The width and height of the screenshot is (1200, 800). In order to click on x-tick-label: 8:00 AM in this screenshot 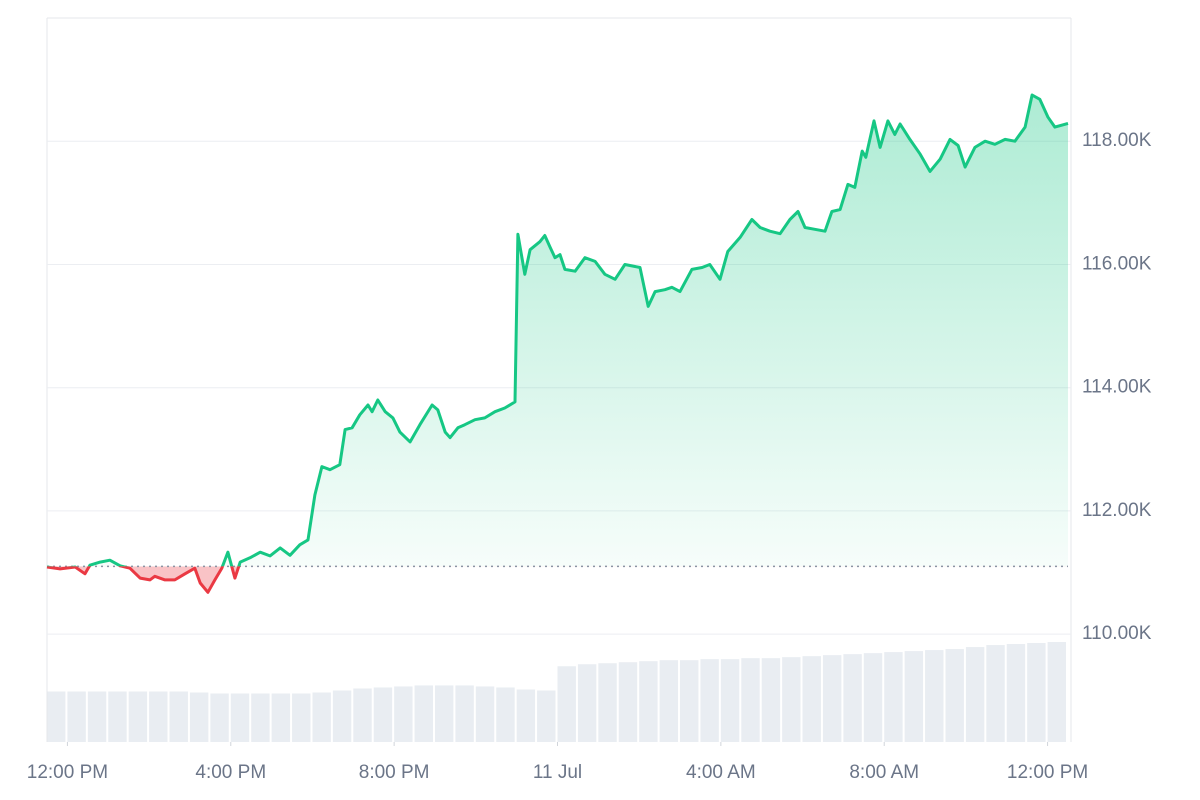, I will do `click(884, 772)`.